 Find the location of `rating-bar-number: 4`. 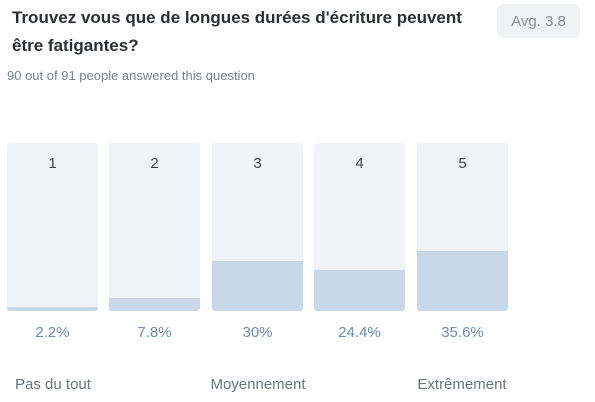

rating-bar-number: 4 is located at coordinates (359, 163).